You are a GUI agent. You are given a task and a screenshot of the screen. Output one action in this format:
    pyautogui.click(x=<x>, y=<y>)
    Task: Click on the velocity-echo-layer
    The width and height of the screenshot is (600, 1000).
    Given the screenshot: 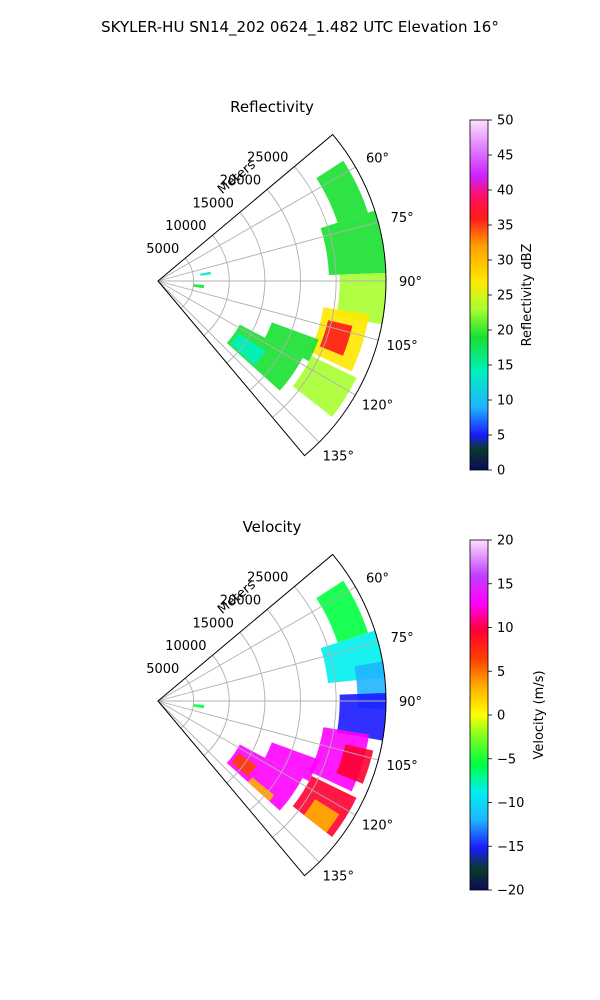 What is the action you would take?
    pyautogui.click(x=289, y=708)
    